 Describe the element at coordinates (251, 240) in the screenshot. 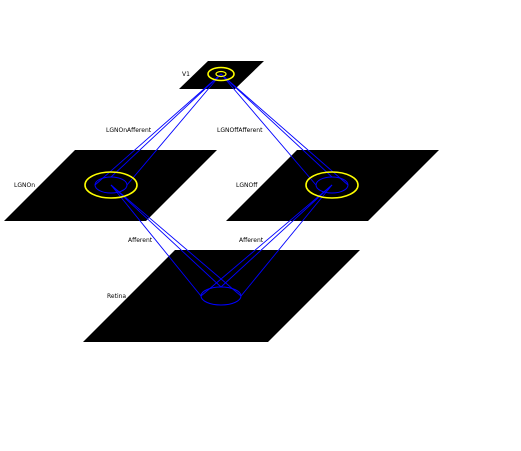

I see `off-afferent-label: Afferent` at that location.